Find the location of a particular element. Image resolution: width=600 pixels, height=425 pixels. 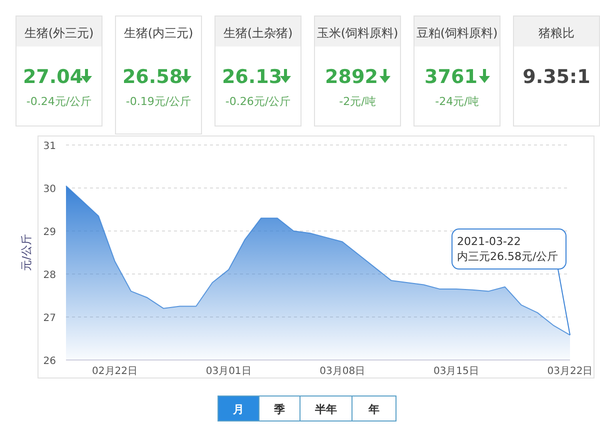

text: -0.24元/公斤 is located at coordinates (59, 101).